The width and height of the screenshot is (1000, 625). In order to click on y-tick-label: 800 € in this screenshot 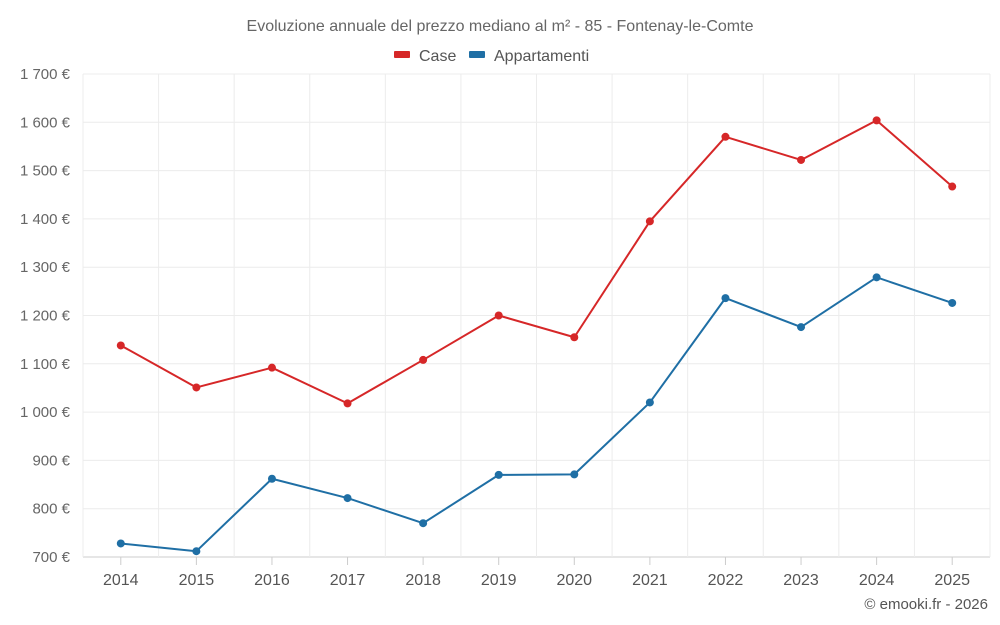, I will do `click(51, 509)`.